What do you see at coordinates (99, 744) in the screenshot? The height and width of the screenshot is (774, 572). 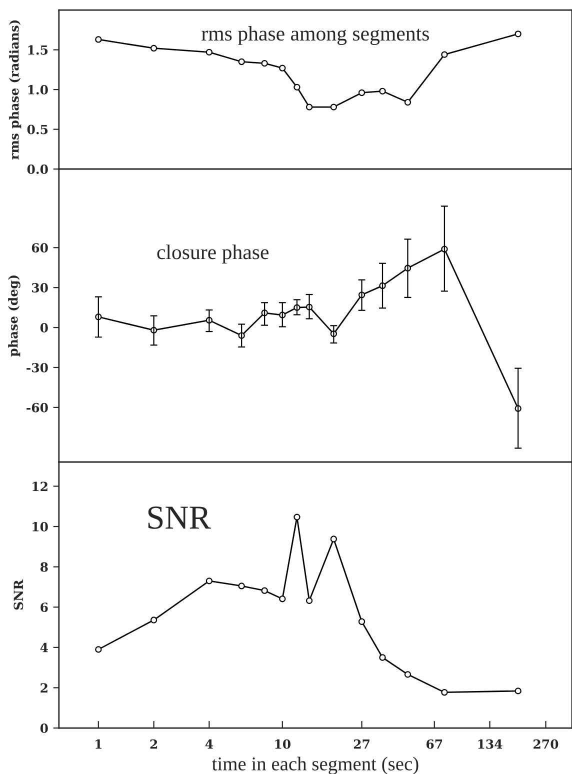 I see `x-tick-label: 1` at bounding box center [99, 744].